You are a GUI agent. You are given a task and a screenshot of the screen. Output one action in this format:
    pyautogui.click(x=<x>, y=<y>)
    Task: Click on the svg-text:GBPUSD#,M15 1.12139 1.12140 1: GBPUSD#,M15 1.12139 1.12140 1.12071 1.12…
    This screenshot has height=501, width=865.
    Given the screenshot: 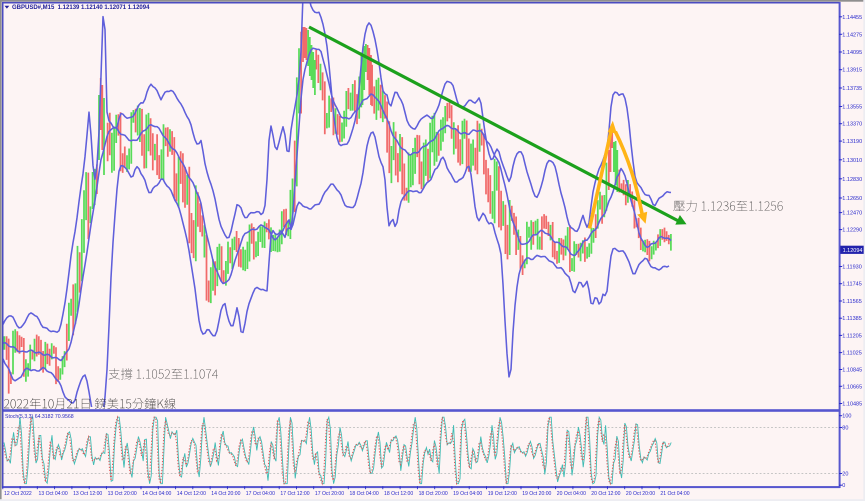 What is the action you would take?
    pyautogui.click(x=81, y=8)
    